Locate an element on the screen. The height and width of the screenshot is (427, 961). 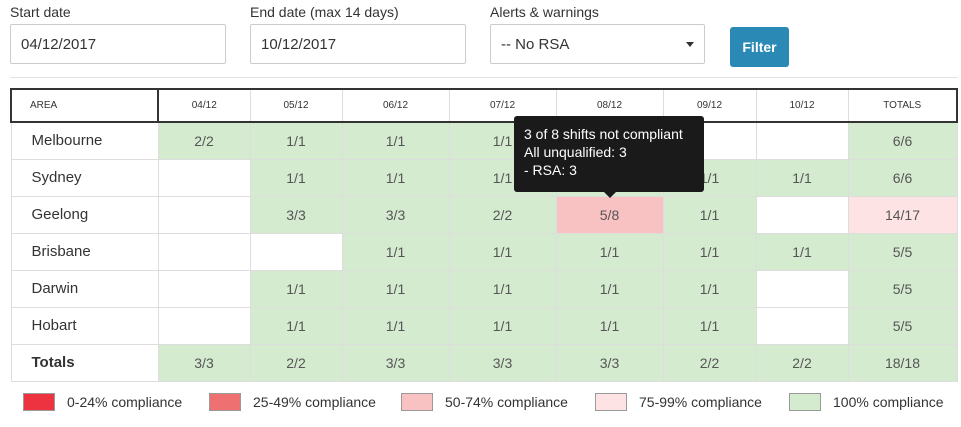
divider is located at coordinates (484, 77).